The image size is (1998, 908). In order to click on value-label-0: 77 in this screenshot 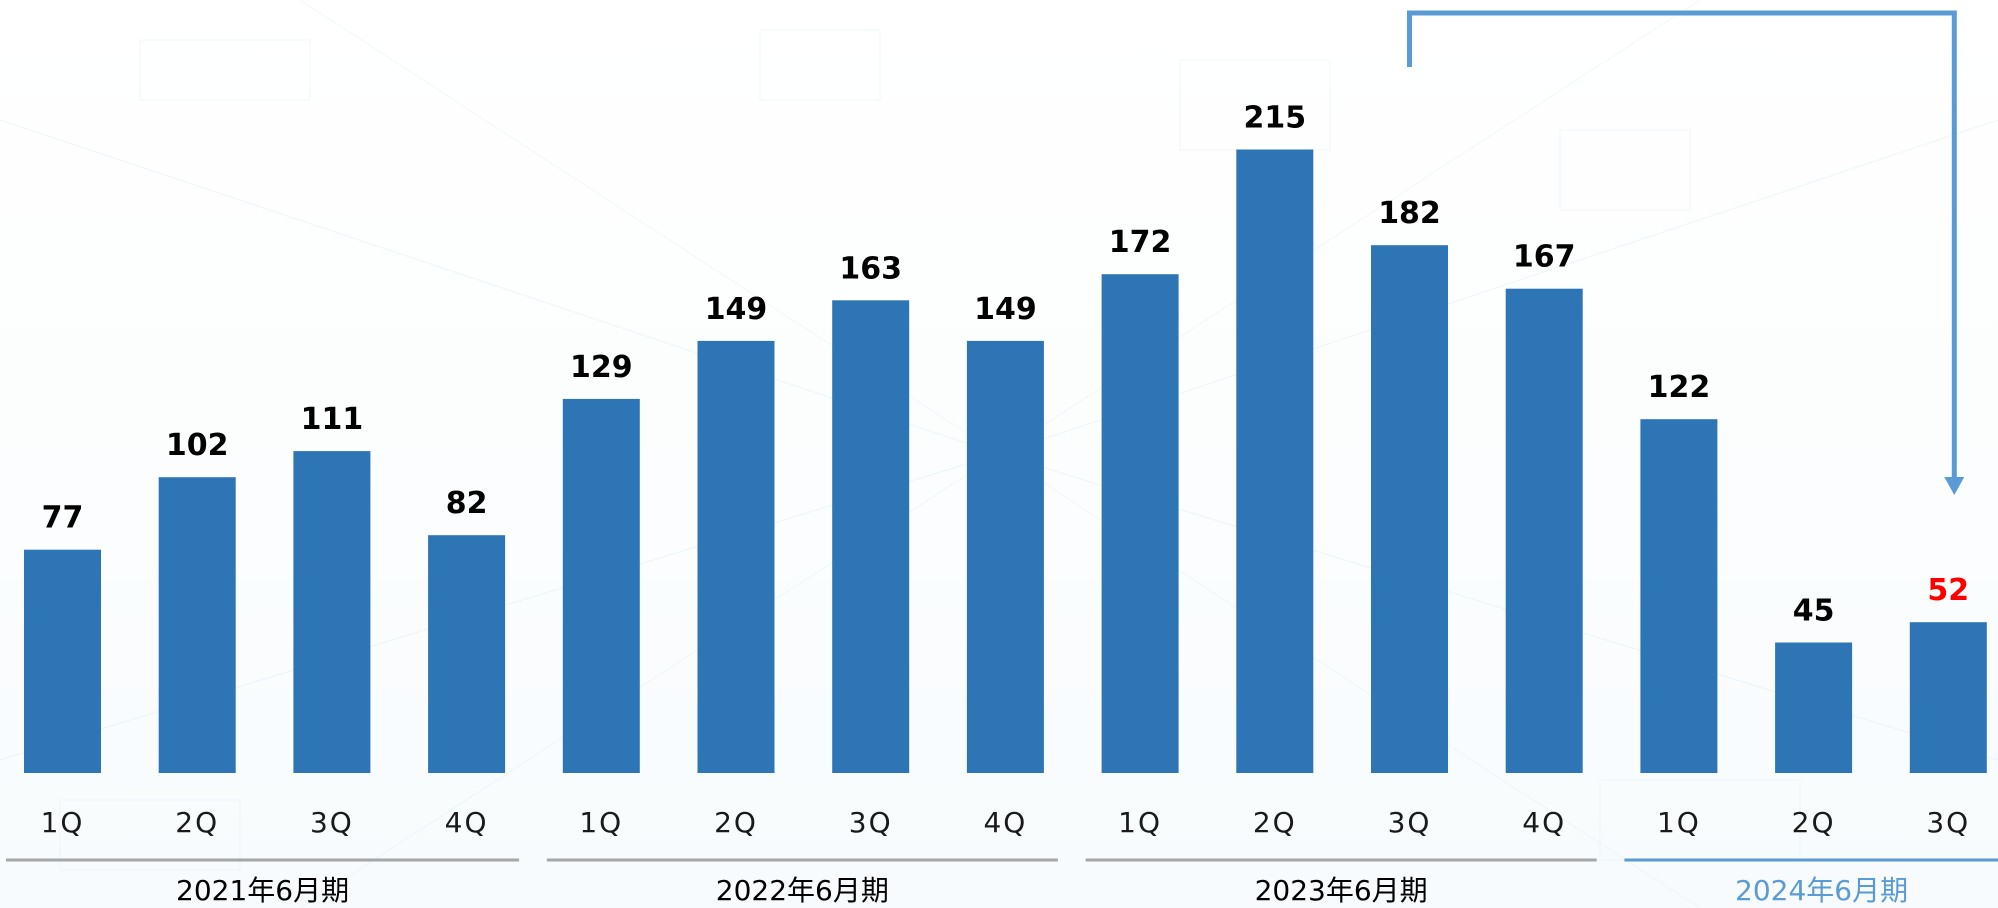, I will do `click(63, 518)`.